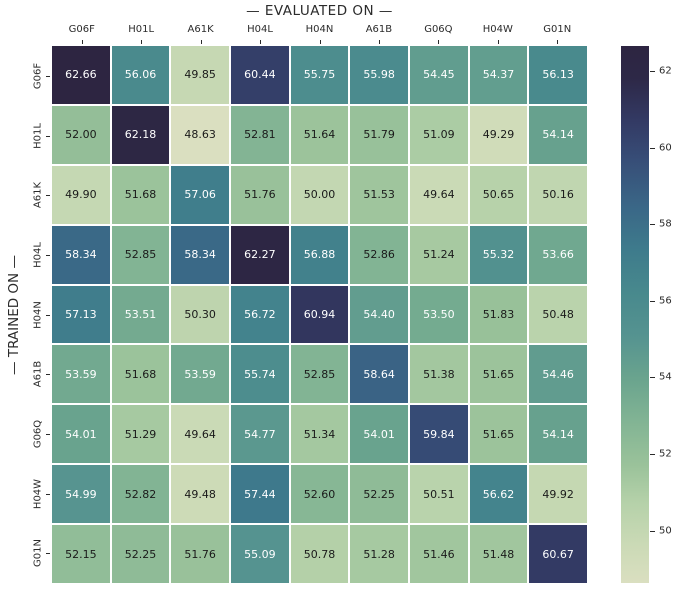 This screenshot has width=679, height=596. What do you see at coordinates (81, 494) in the screenshot?
I see `heatmap-cell: 54.99` at bounding box center [81, 494].